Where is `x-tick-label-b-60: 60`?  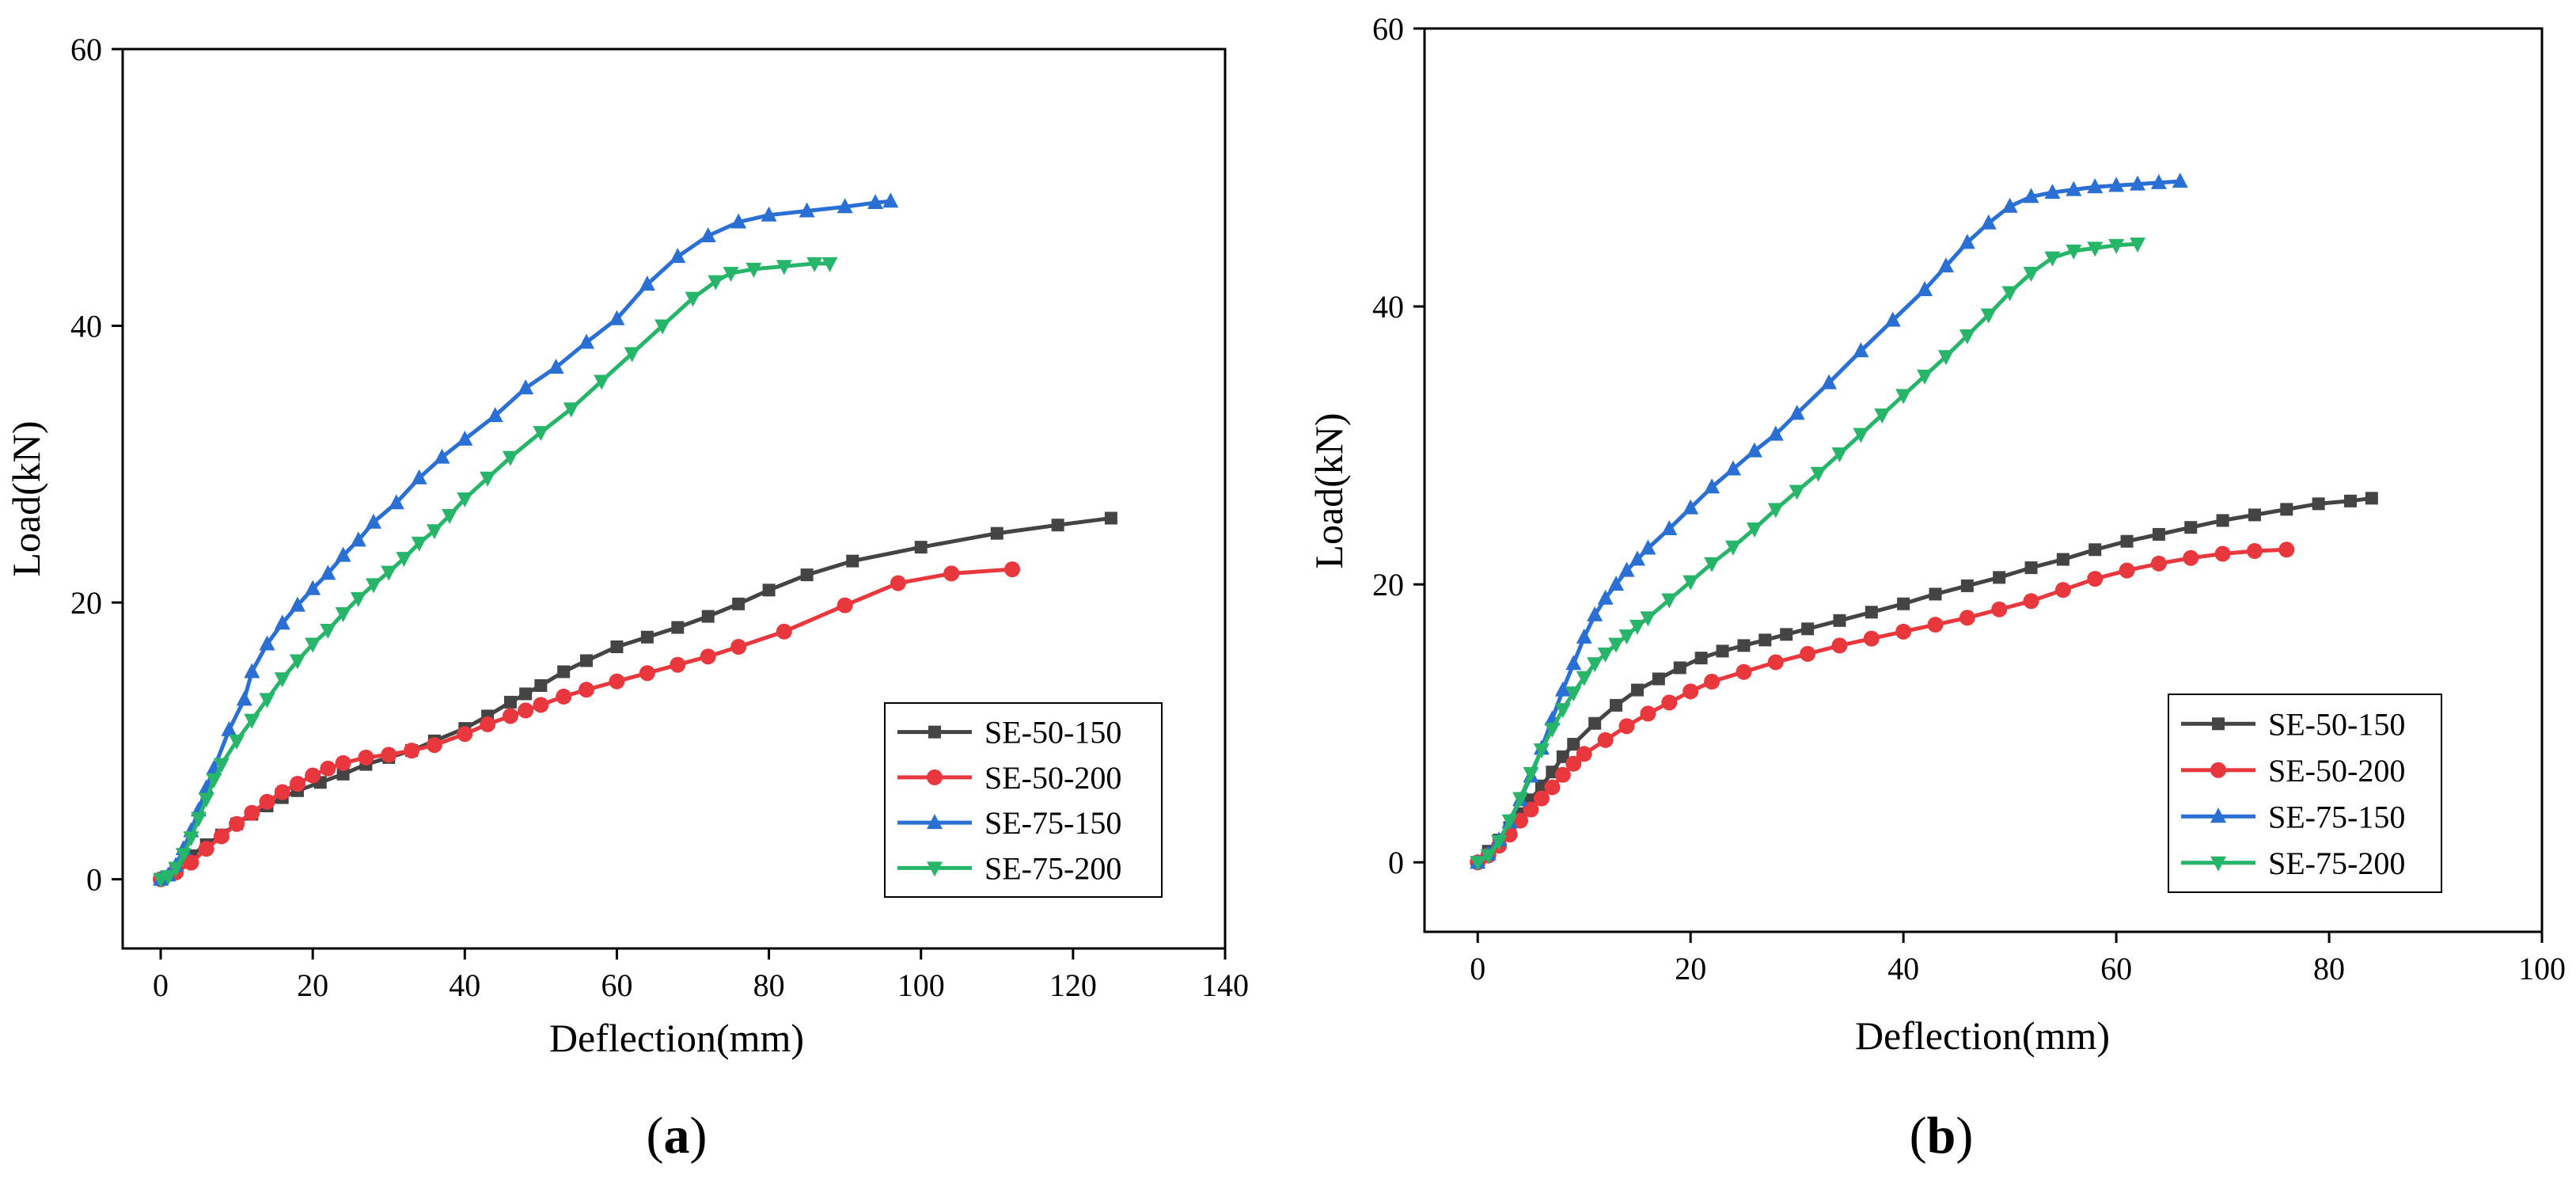
x-tick-label-b-60: 60 is located at coordinates (2116, 968).